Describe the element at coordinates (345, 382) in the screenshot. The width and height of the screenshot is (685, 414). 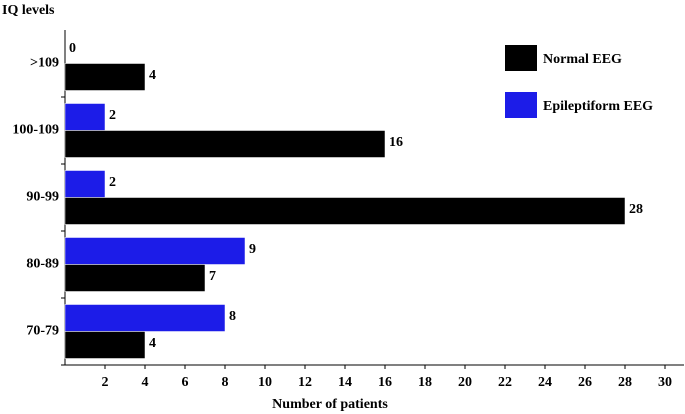
I see `x-tick-label: 14` at that location.